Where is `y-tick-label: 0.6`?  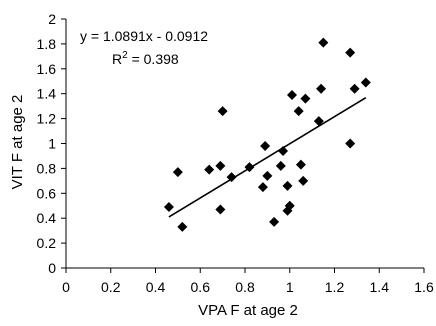
y-tick-label: 0.6 is located at coordinates (47, 193).